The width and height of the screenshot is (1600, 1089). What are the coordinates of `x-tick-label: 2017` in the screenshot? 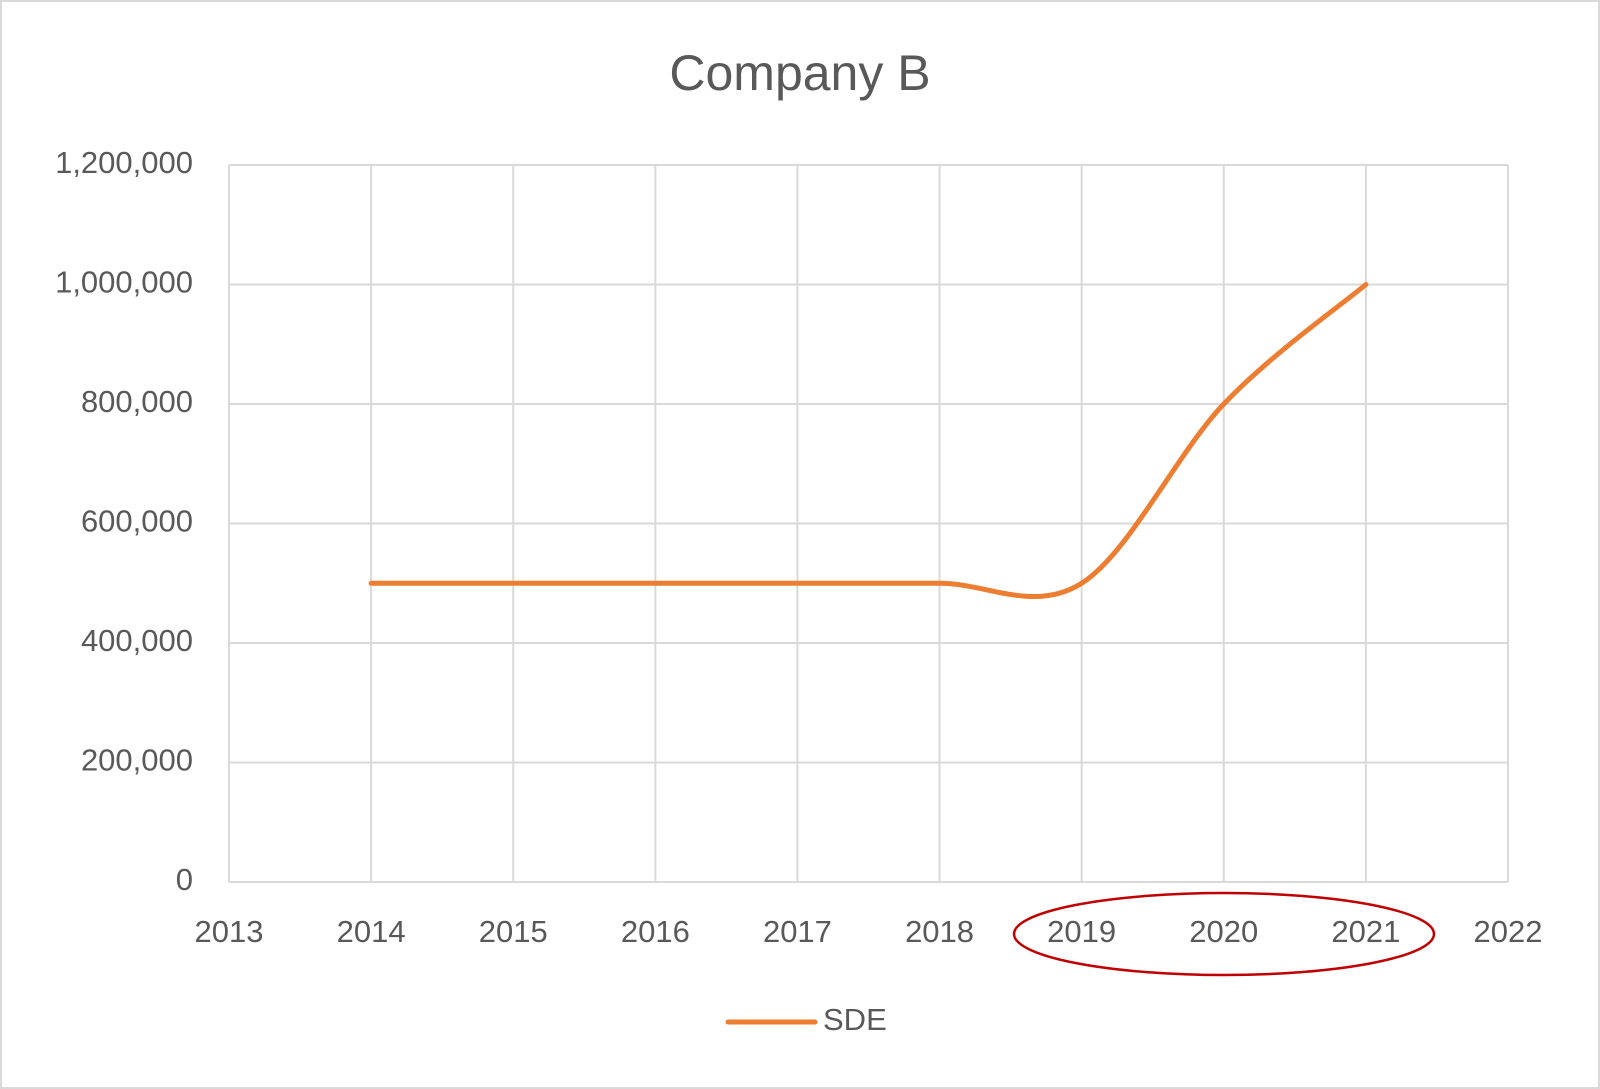 It's located at (797, 931).